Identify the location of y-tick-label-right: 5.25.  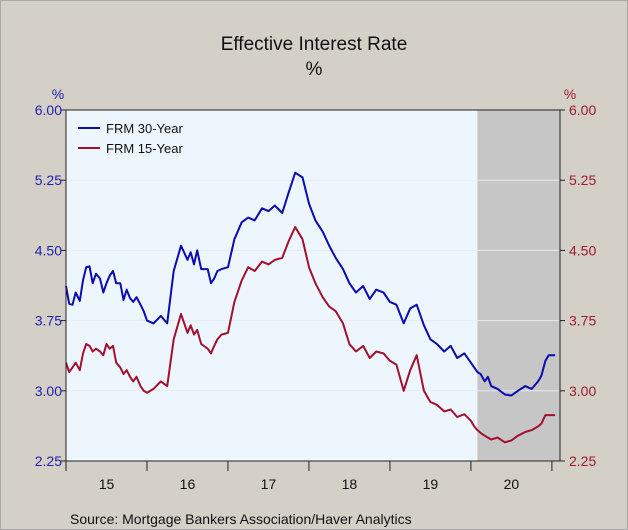
(582, 180).